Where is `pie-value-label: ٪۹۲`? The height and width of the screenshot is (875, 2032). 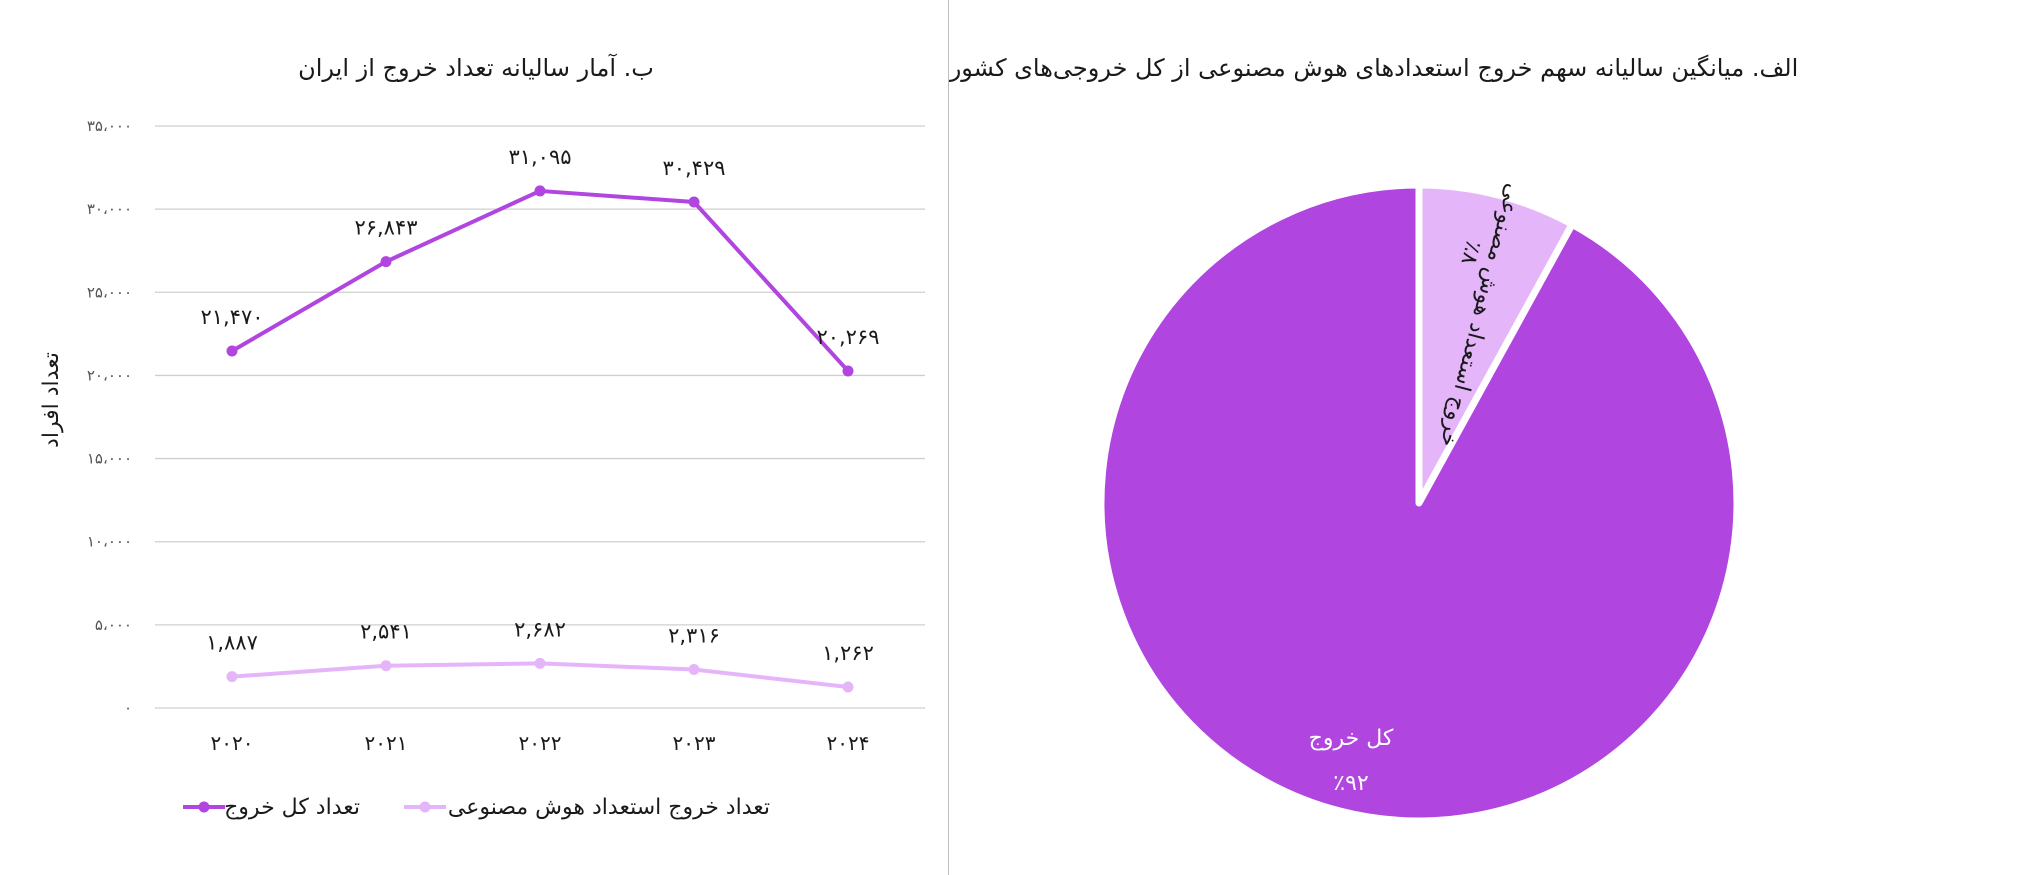
pie-value-label: ٪۹۲ is located at coordinates (1350, 783).